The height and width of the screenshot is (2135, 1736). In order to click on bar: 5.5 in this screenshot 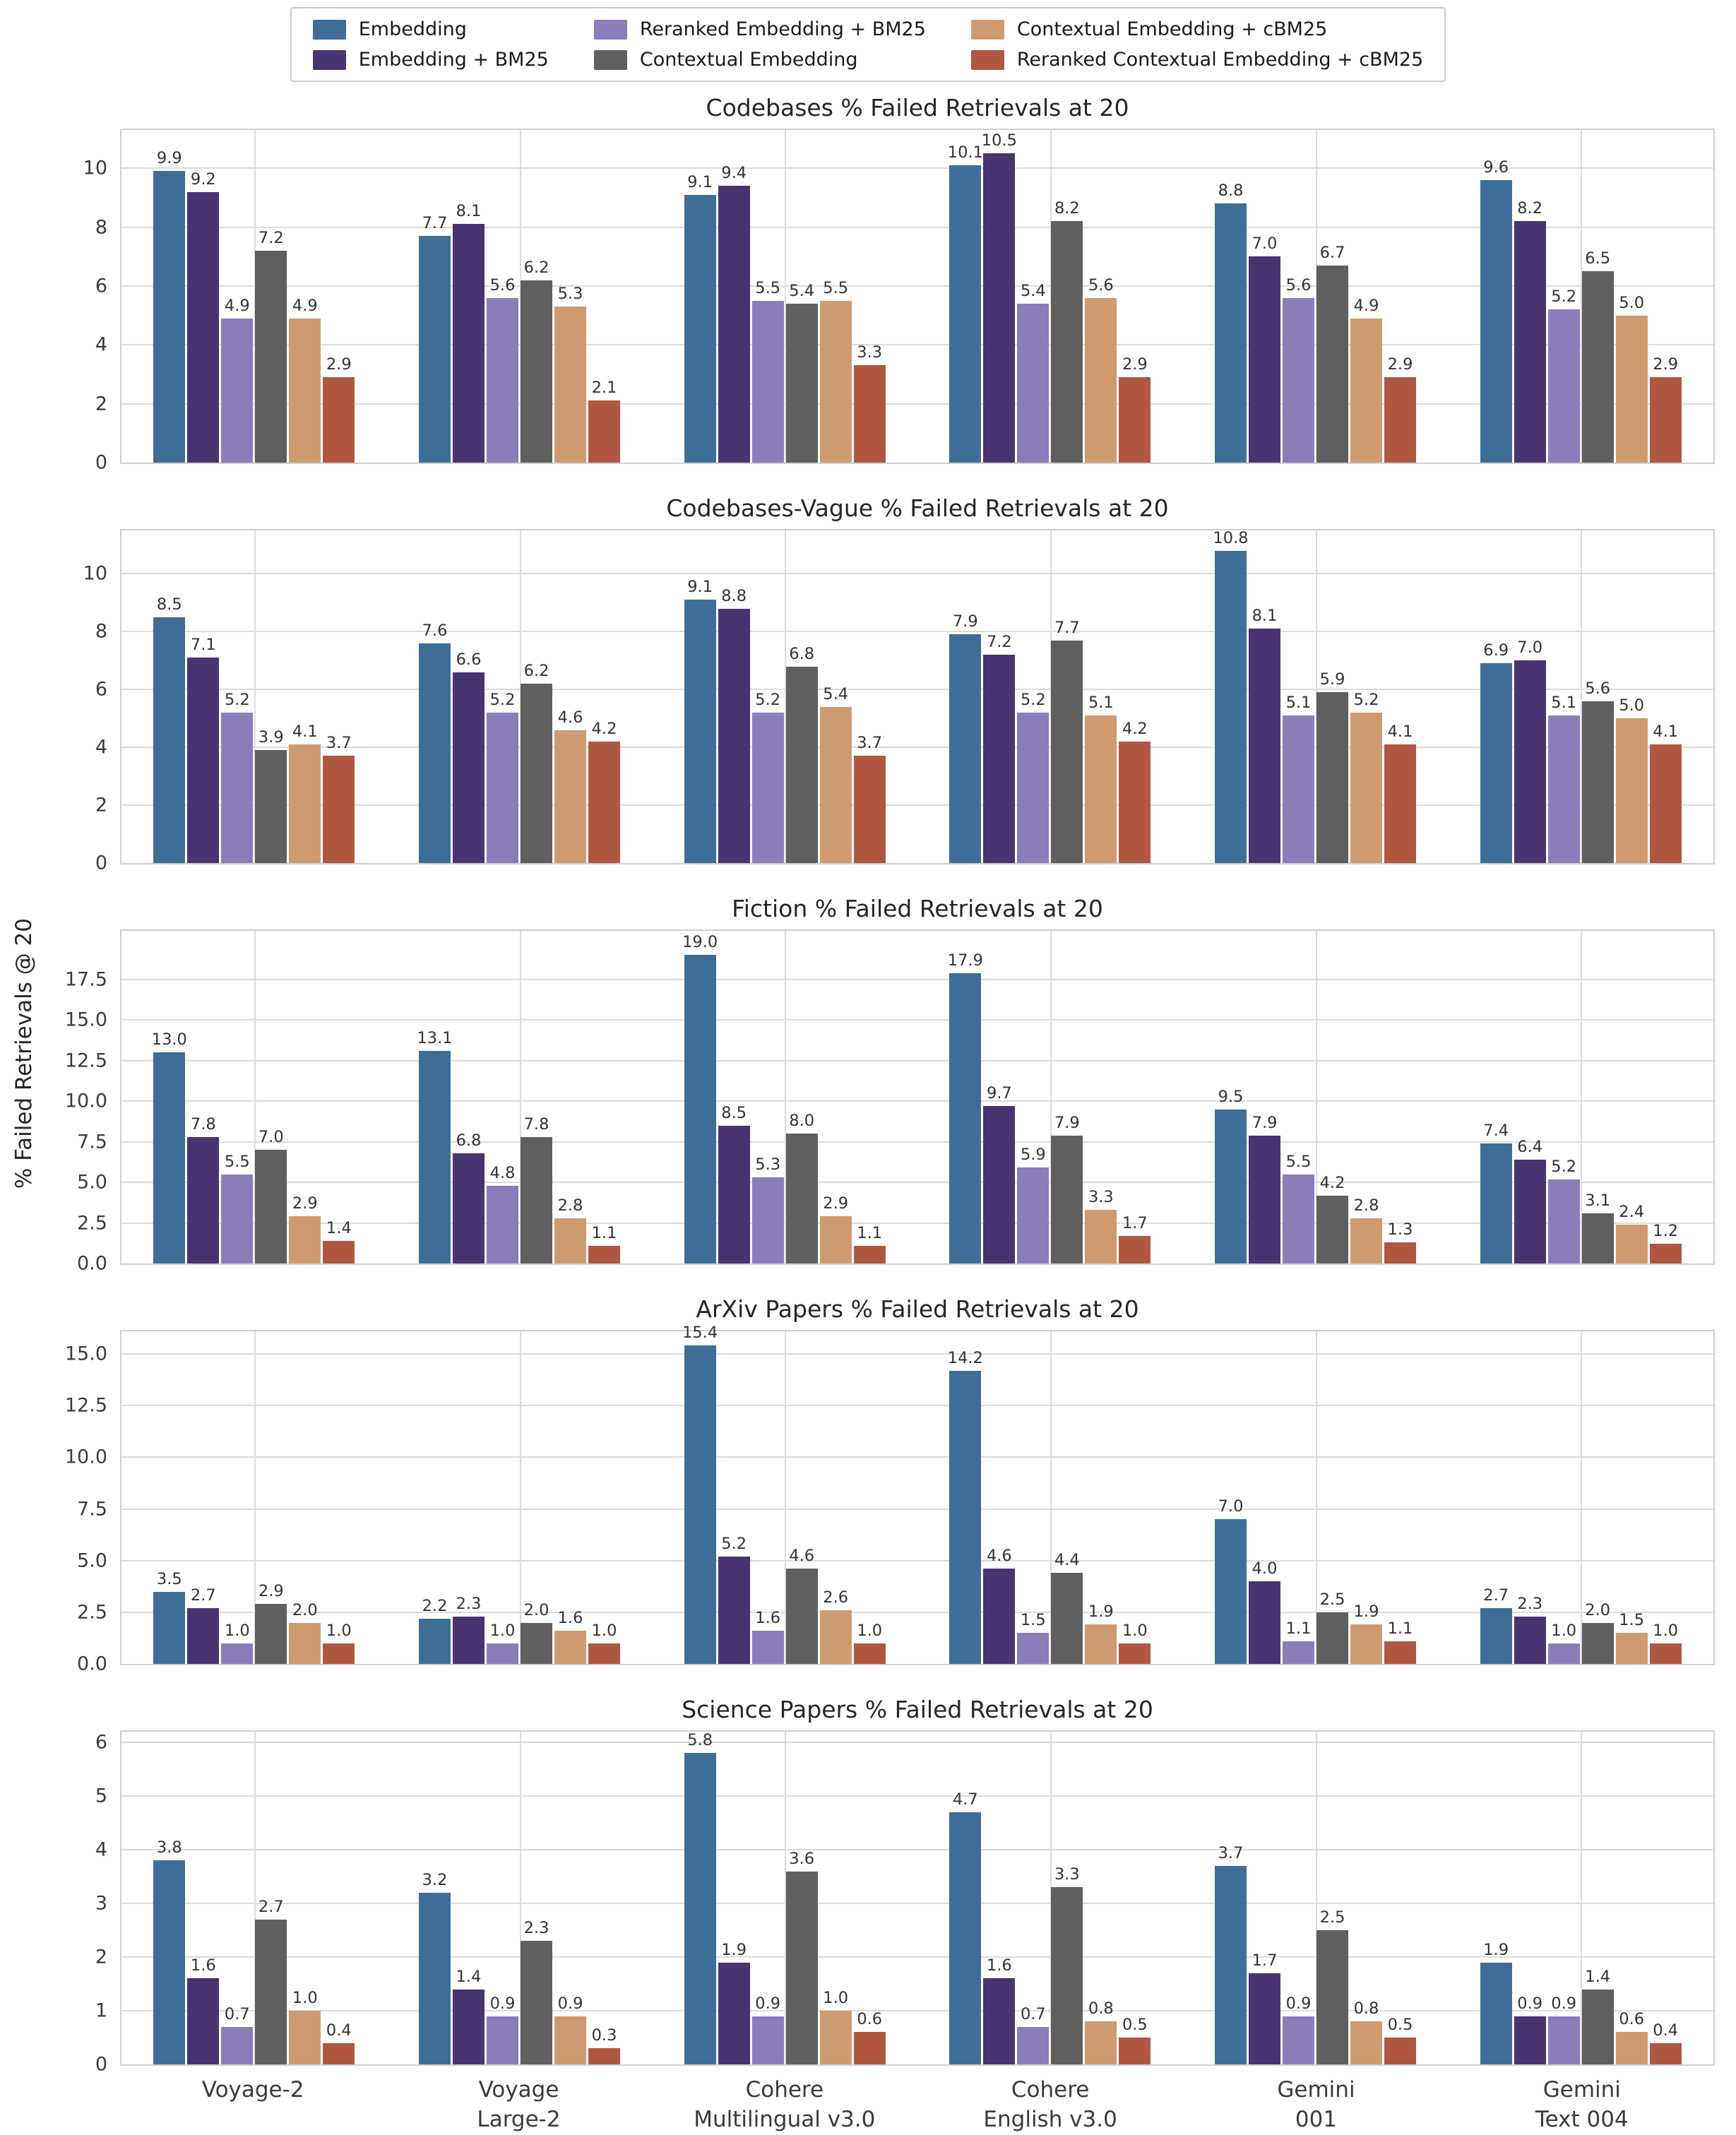, I will do `click(835, 371)`.